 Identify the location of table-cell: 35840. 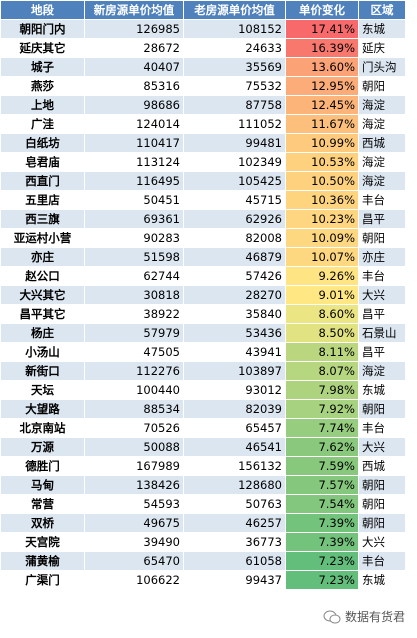
(234, 314).